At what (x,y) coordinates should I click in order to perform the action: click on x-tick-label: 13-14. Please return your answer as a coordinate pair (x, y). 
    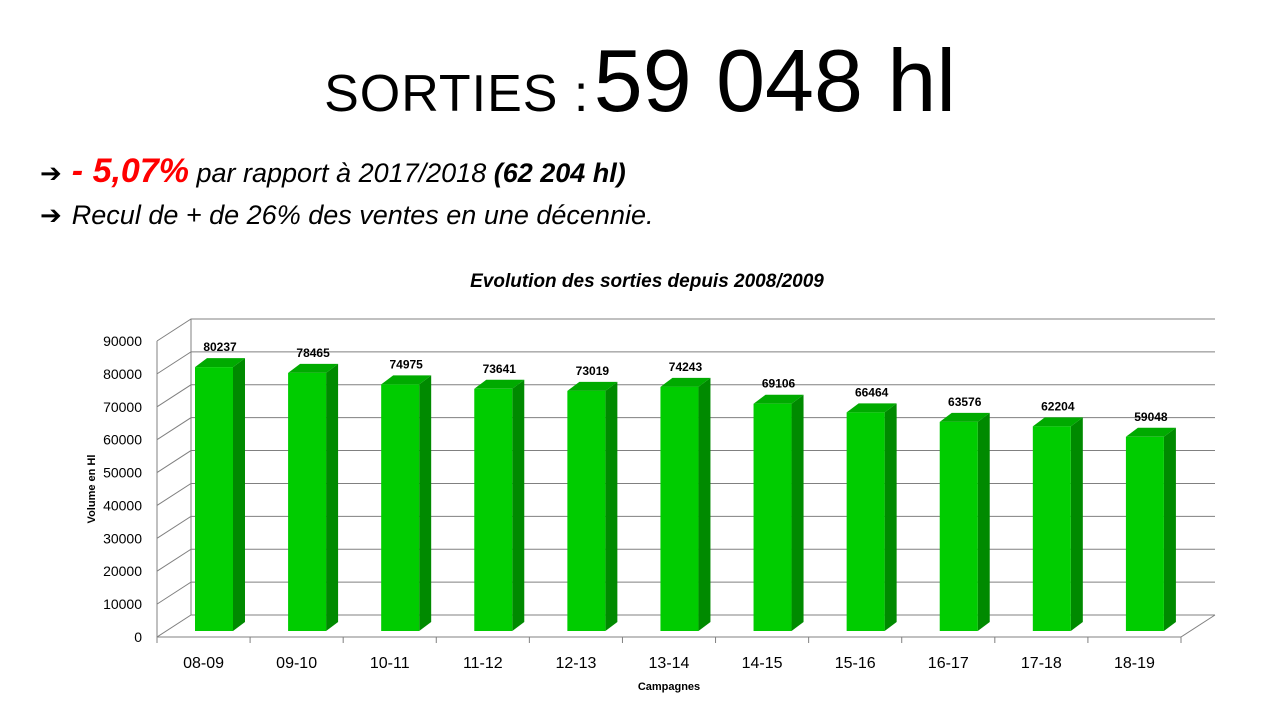
    Looking at the image, I should click on (669, 663).